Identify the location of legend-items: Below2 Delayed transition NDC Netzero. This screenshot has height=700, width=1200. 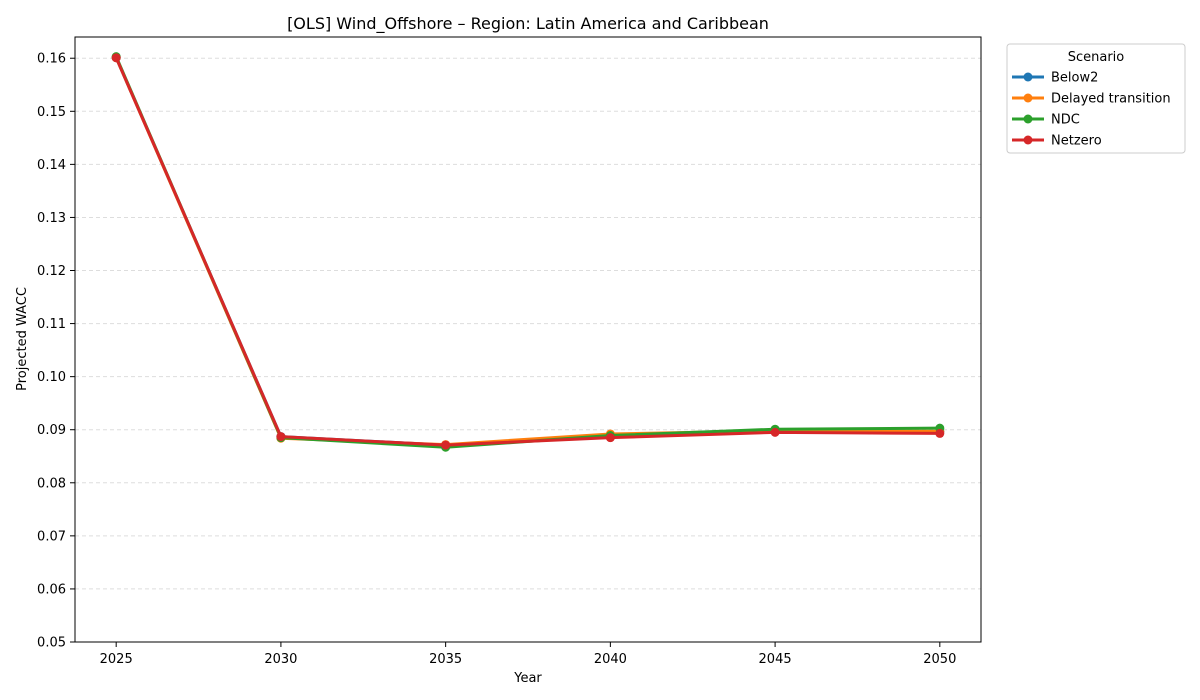
(1091, 110).